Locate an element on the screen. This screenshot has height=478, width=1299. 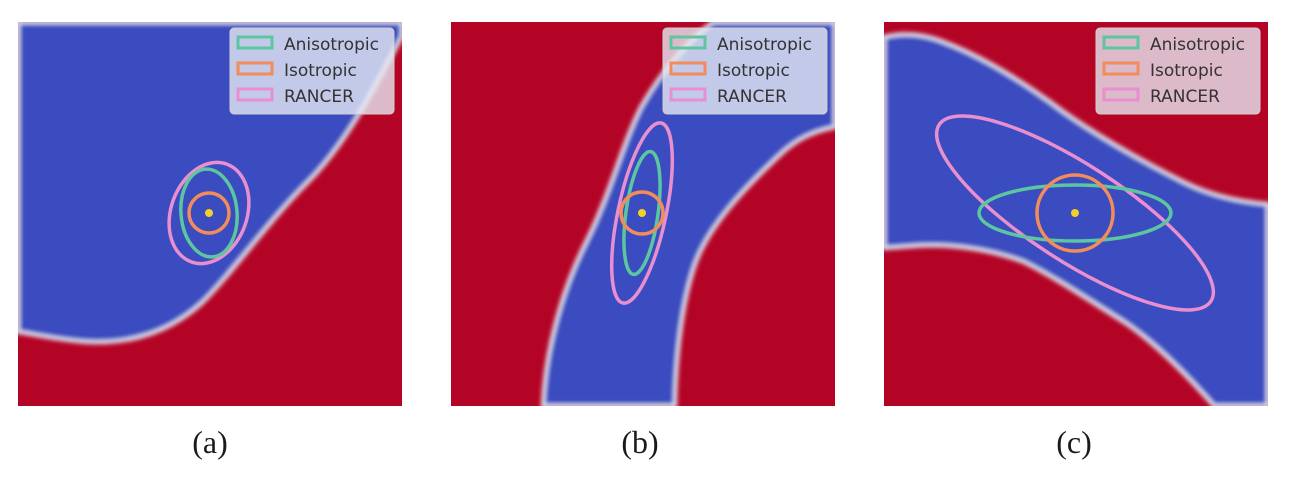
caption-b: (b) is located at coordinates (640, 442).